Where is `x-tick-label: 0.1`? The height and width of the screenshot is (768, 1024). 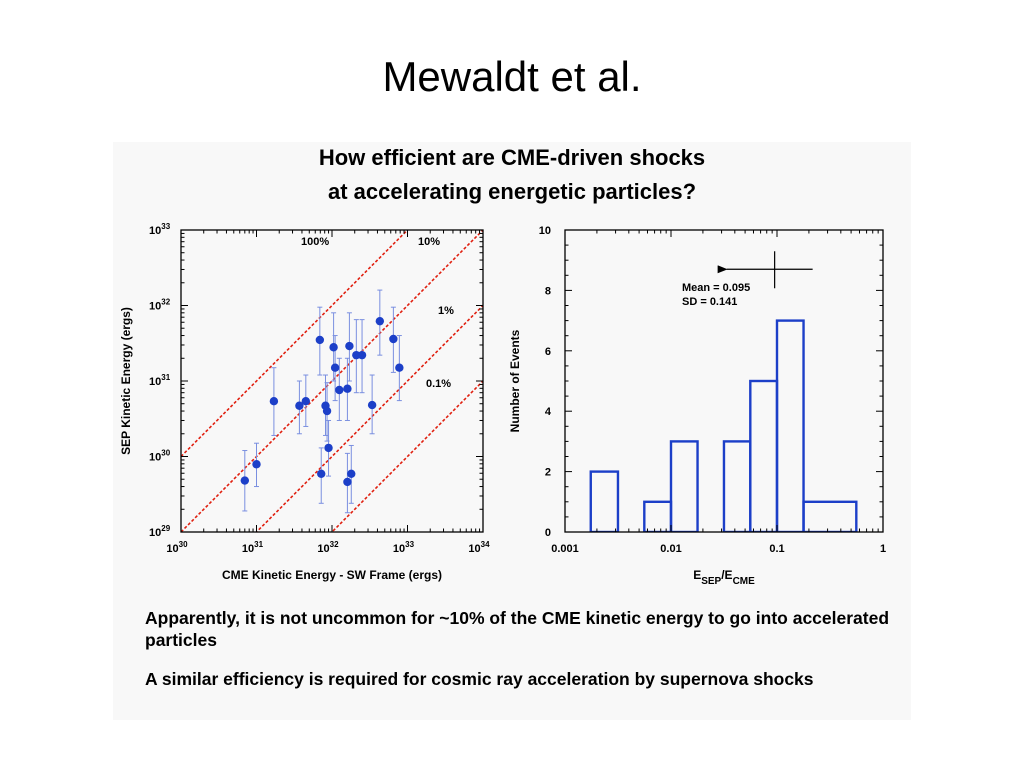
x-tick-label: 0.1 is located at coordinates (776, 549).